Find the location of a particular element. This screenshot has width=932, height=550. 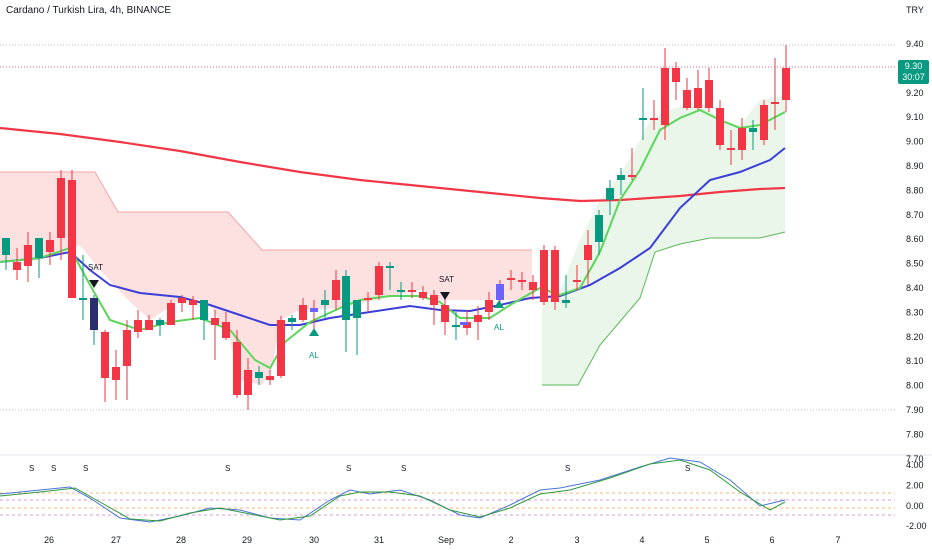

osc-tick-label: 0.00 is located at coordinates (915, 506).